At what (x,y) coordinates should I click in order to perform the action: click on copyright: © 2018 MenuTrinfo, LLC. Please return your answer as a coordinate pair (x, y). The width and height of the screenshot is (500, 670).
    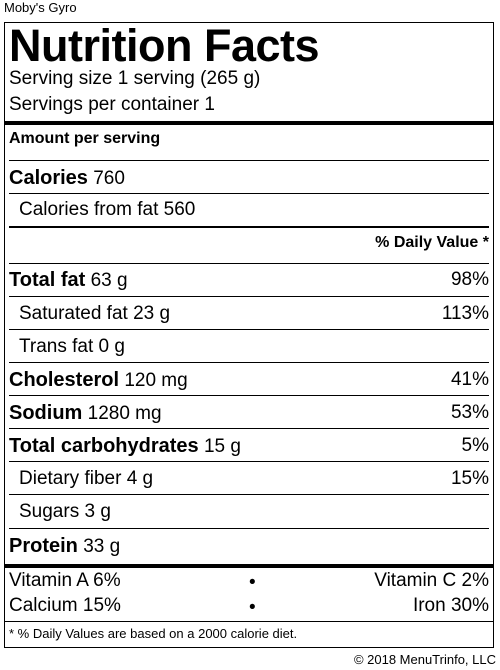
    Looking at the image, I should click on (424, 659).